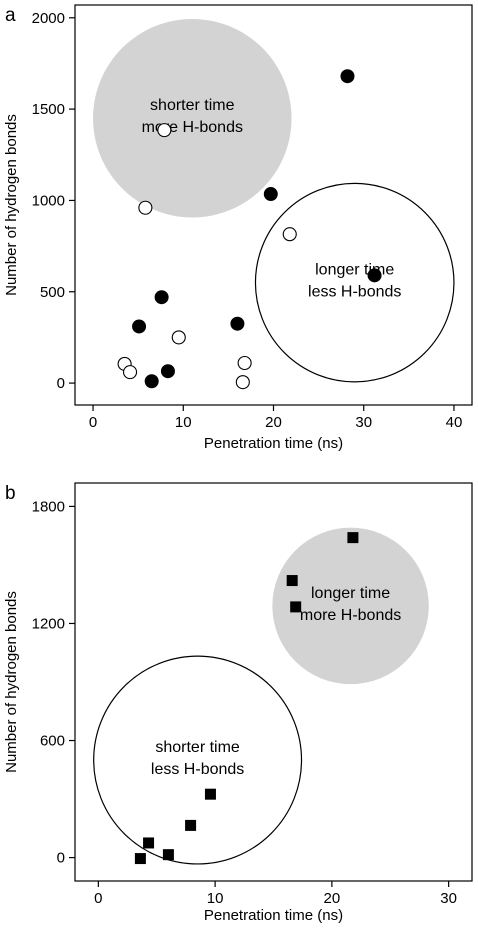 This screenshot has height=930, width=478. Describe the element at coordinates (454, 422) in the screenshot. I see `x-tick-label: 40` at that location.